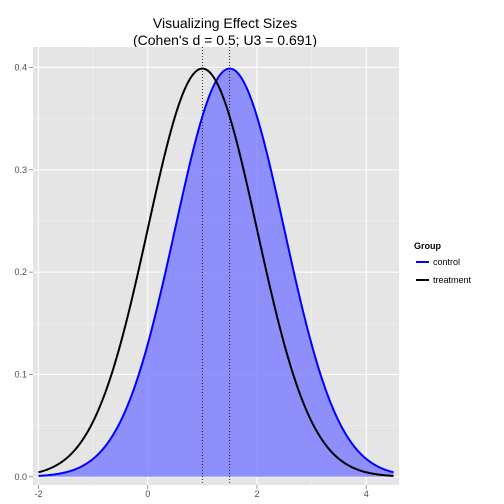 The image size is (504, 504). Describe the element at coordinates (452, 280) in the screenshot. I see `legend-label-treatment: treatment` at that location.